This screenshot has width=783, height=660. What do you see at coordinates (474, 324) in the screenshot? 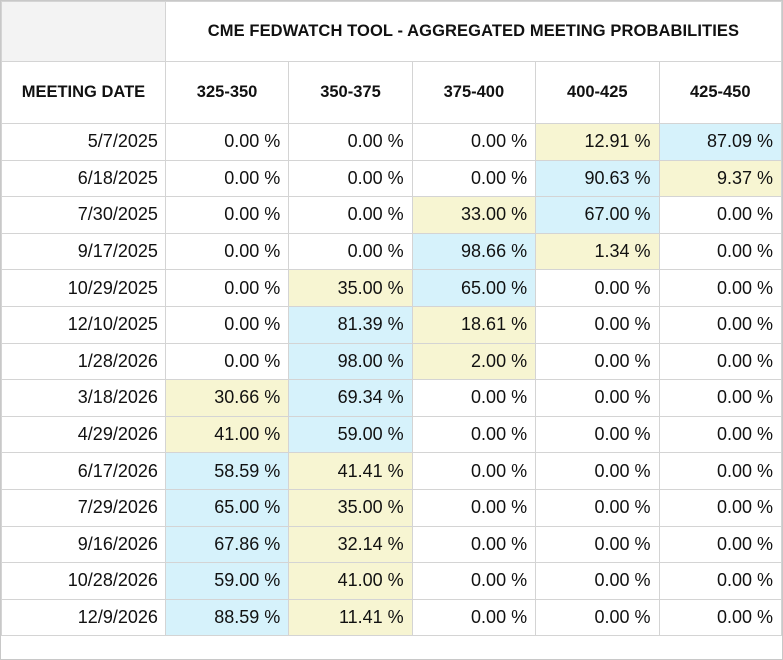
I see `probability-cell: 18.61 %` at bounding box center [474, 324].